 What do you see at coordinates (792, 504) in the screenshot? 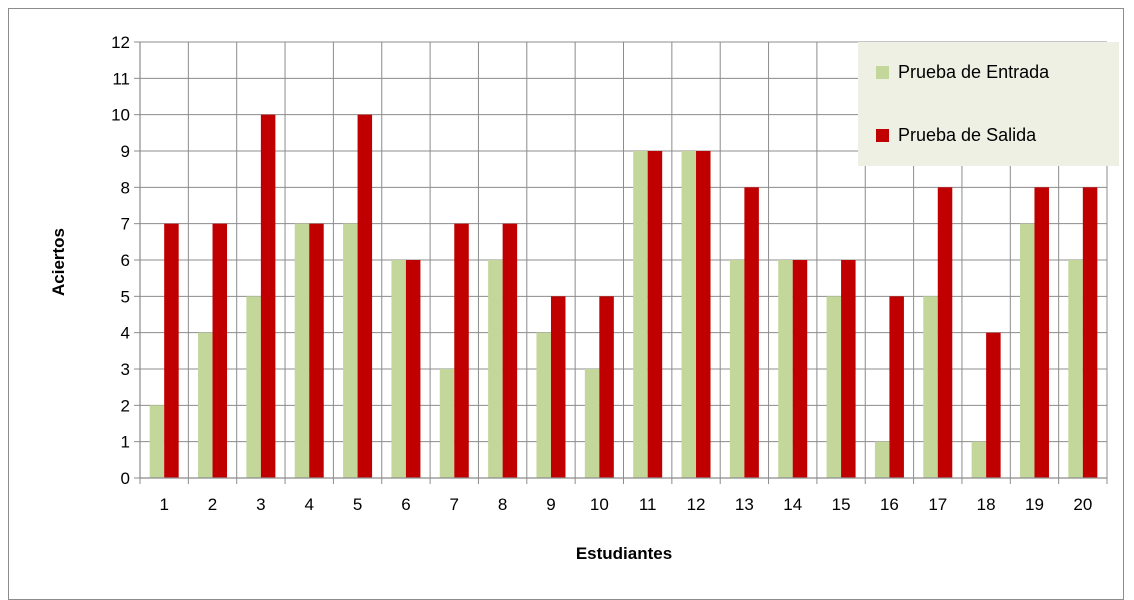
I see `x-tick-label: 14` at bounding box center [792, 504].